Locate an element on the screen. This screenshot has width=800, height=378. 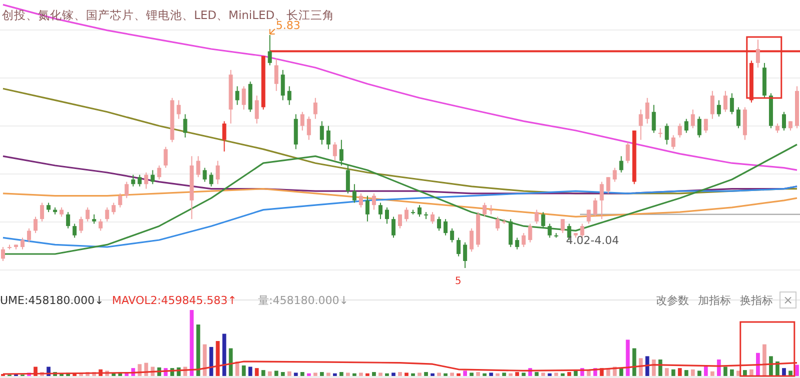
annotation: 4.02-4.04 is located at coordinates (592, 240).